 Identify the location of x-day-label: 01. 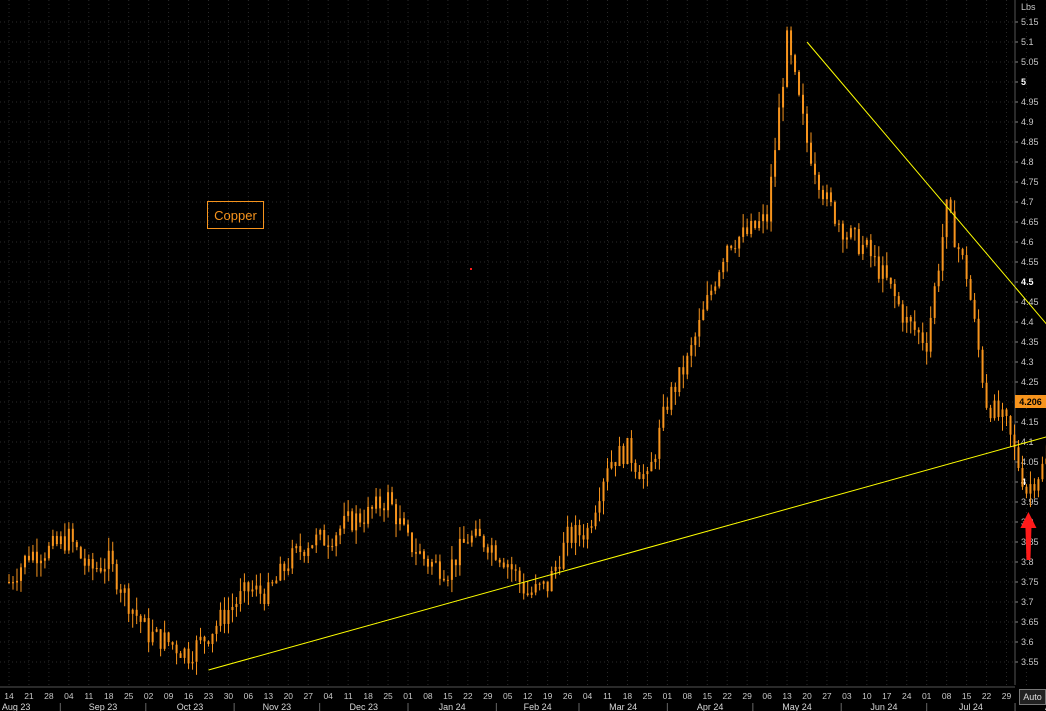
(668, 696).